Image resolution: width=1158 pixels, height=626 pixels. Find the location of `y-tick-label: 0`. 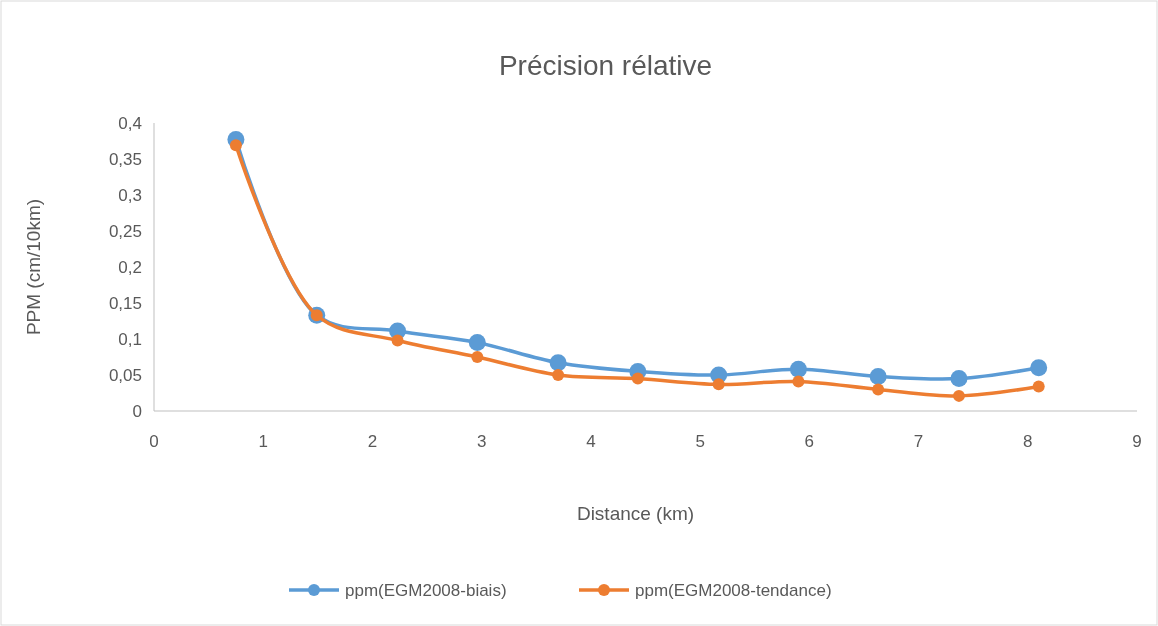

y-tick-label: 0 is located at coordinates (137, 411).